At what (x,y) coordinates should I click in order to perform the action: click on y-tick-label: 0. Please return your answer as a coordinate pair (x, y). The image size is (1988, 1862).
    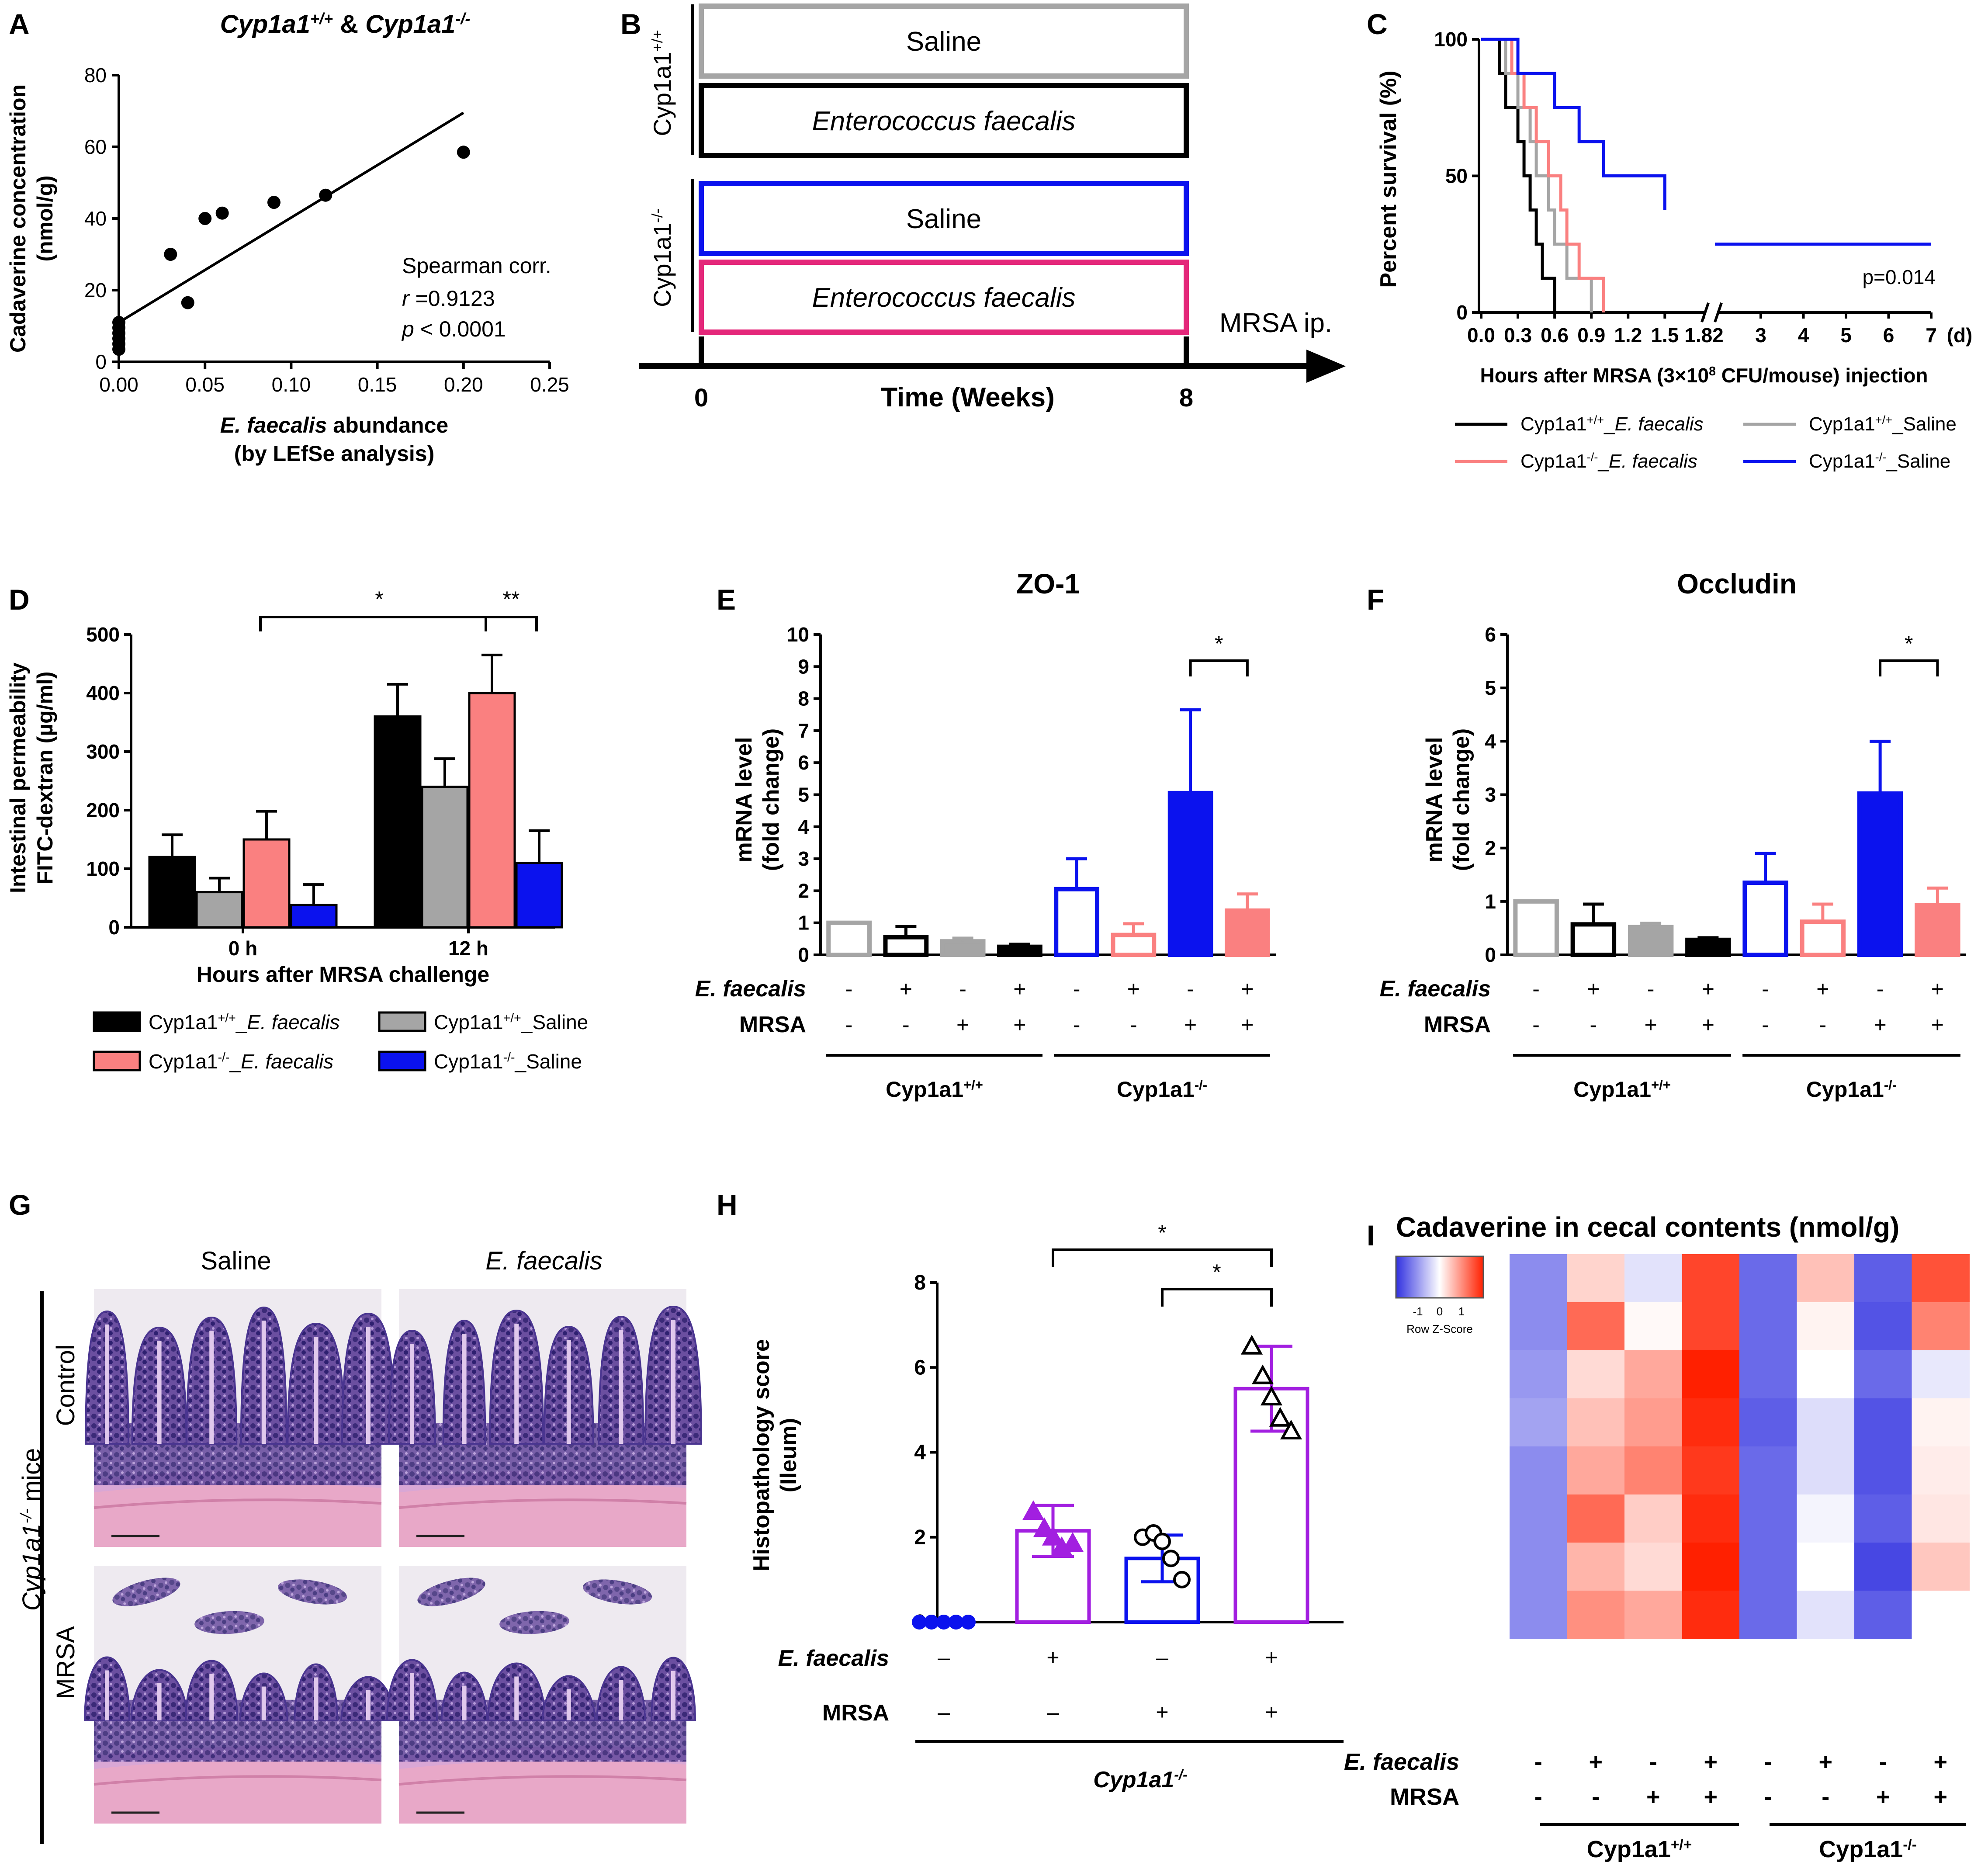
    Looking at the image, I should click on (101, 361).